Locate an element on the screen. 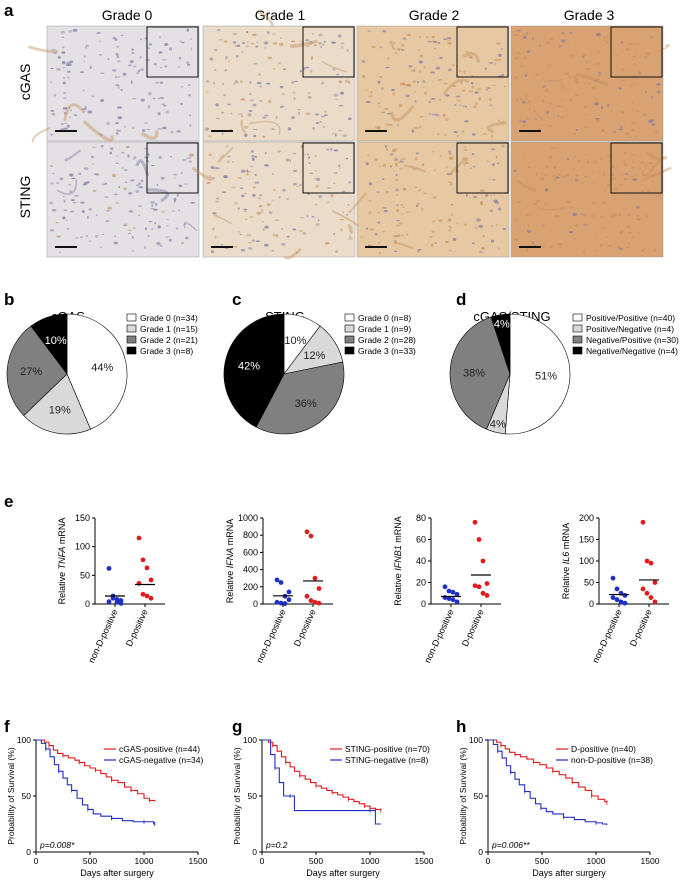 This screenshot has width=685, height=888. y-axis-label-gene: TNFA is located at coordinates (62, 558).